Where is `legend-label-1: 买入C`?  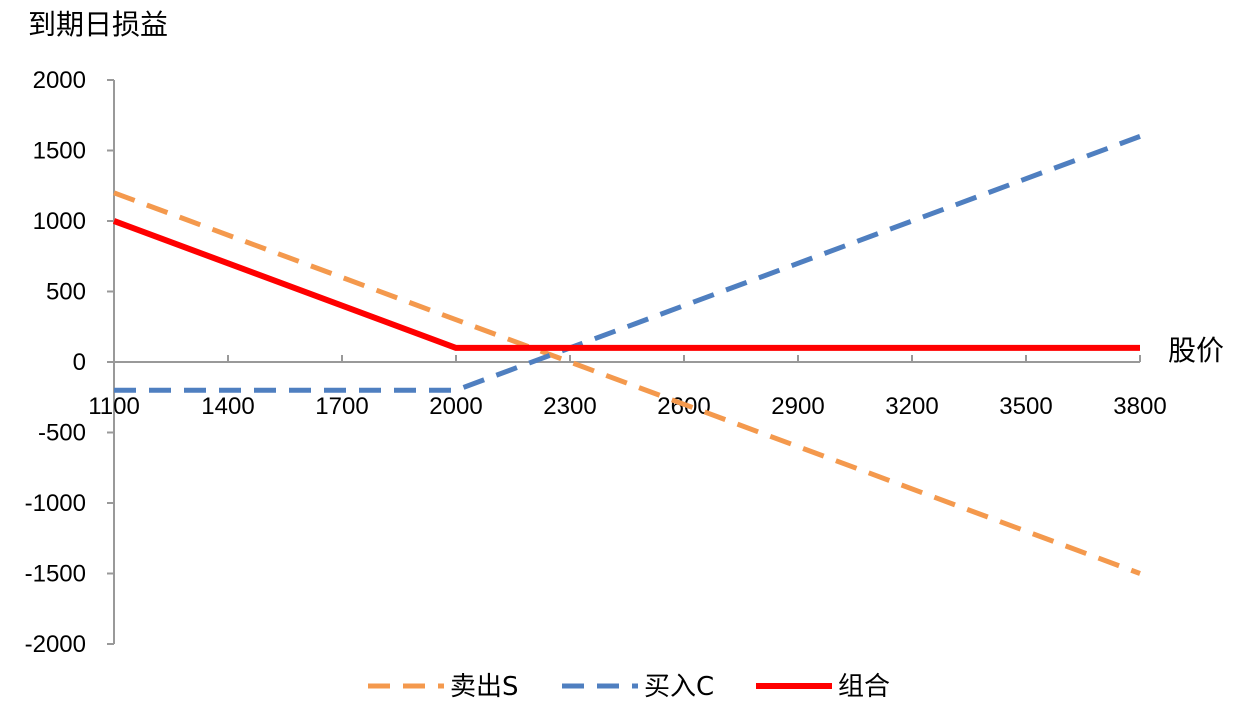
legend-label-1: 买入C is located at coordinates (679, 687).